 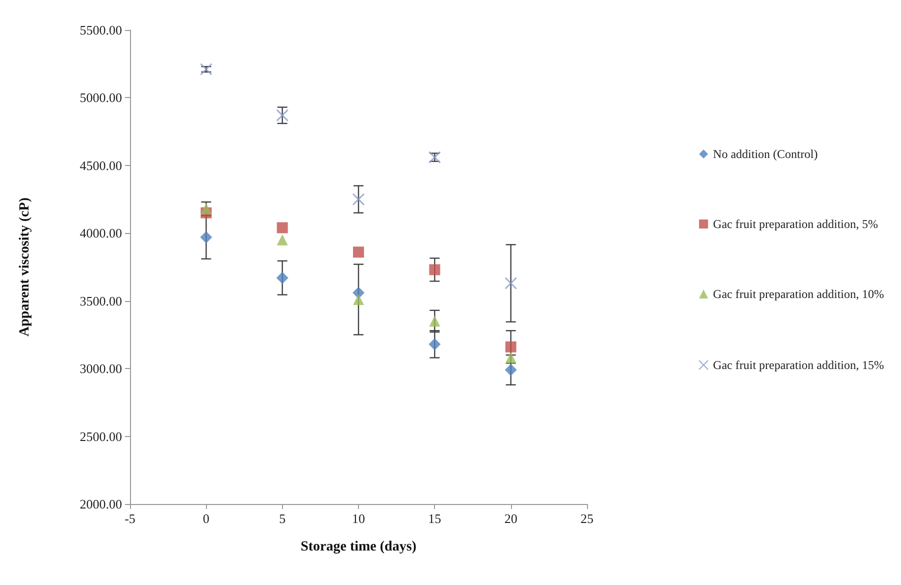 What do you see at coordinates (101, 30) in the screenshot?
I see `y-tick-label: 5500.00` at bounding box center [101, 30].